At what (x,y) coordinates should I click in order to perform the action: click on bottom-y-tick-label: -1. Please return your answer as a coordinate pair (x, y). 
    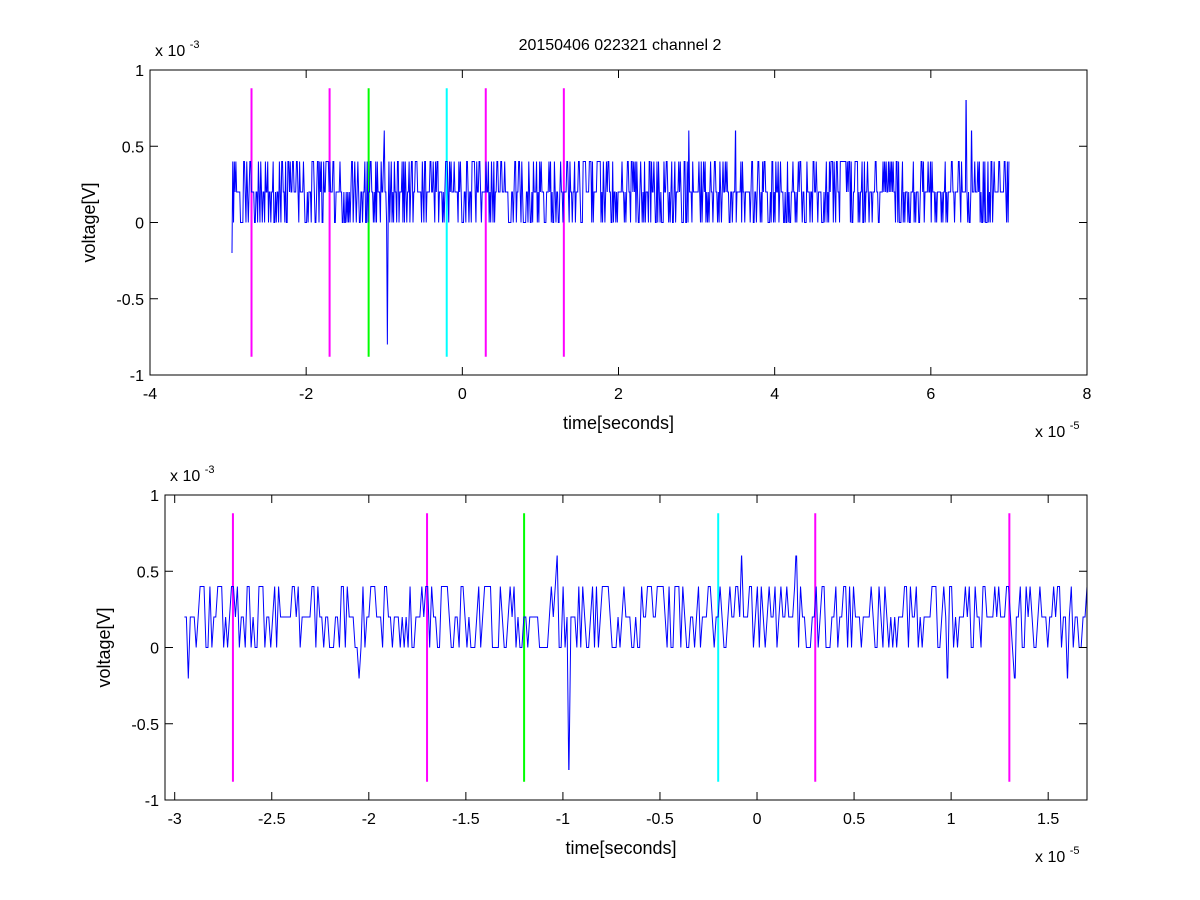
    Looking at the image, I should click on (152, 801).